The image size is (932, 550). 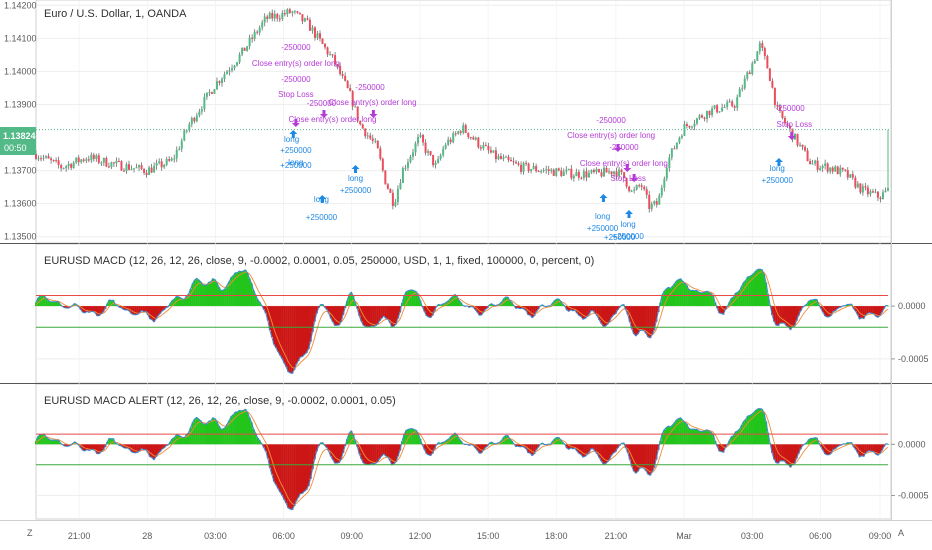 I want to click on zoom-button: Z, so click(x=30, y=533).